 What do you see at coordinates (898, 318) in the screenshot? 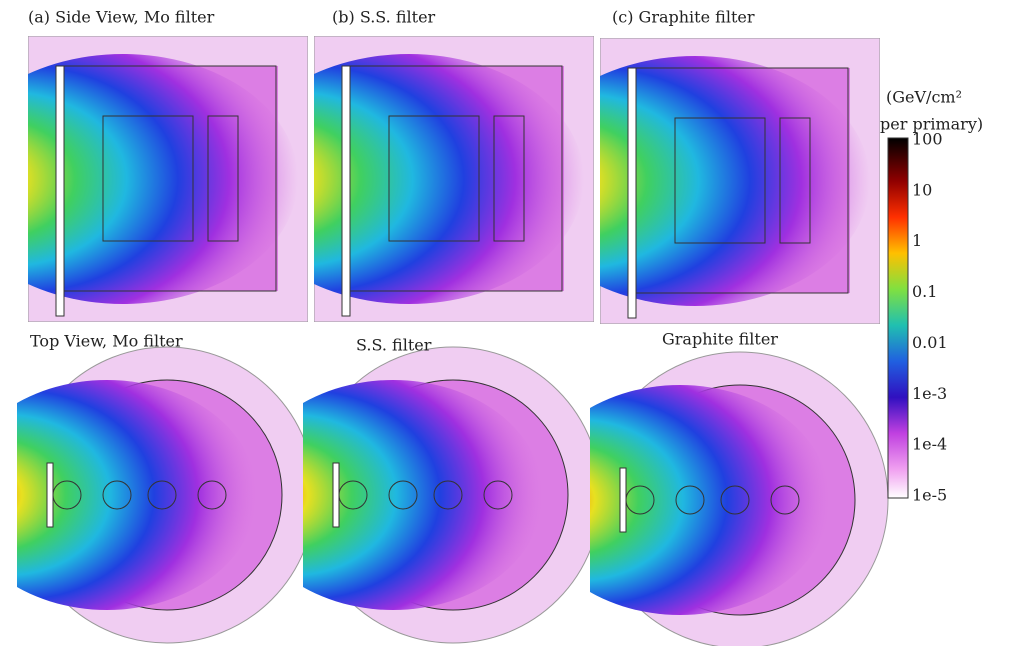
I see `colorbar-scale` at bounding box center [898, 318].